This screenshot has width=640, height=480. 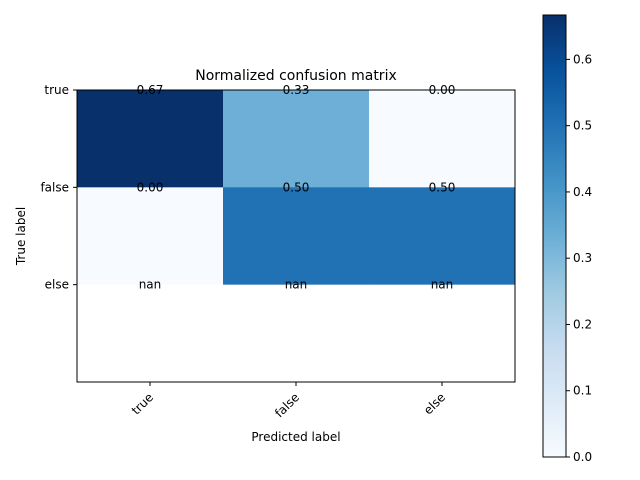 I want to click on x-axis: true false else, so click(x=288, y=401).